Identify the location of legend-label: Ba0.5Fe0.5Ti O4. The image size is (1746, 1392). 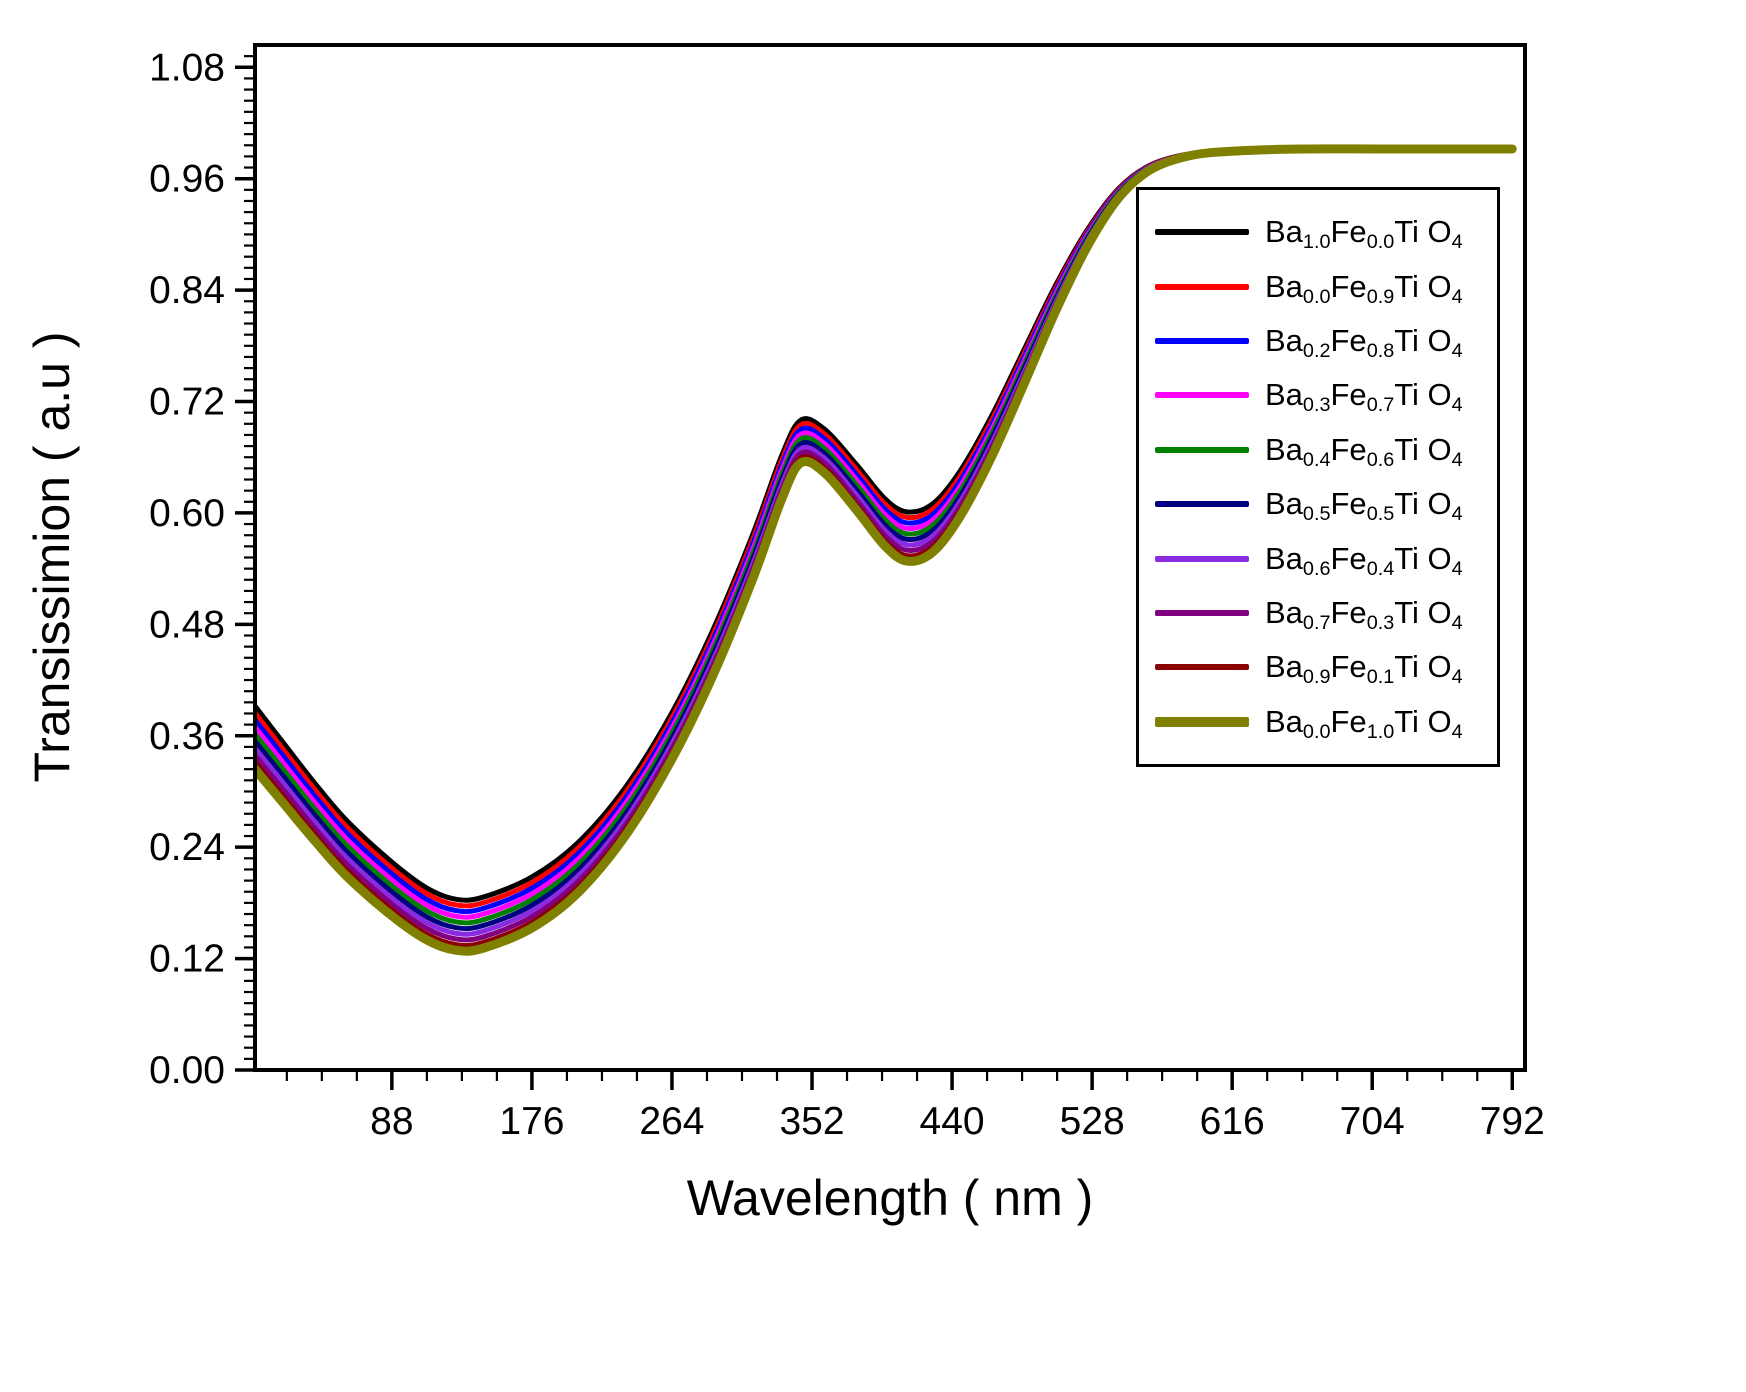
(1364, 506).